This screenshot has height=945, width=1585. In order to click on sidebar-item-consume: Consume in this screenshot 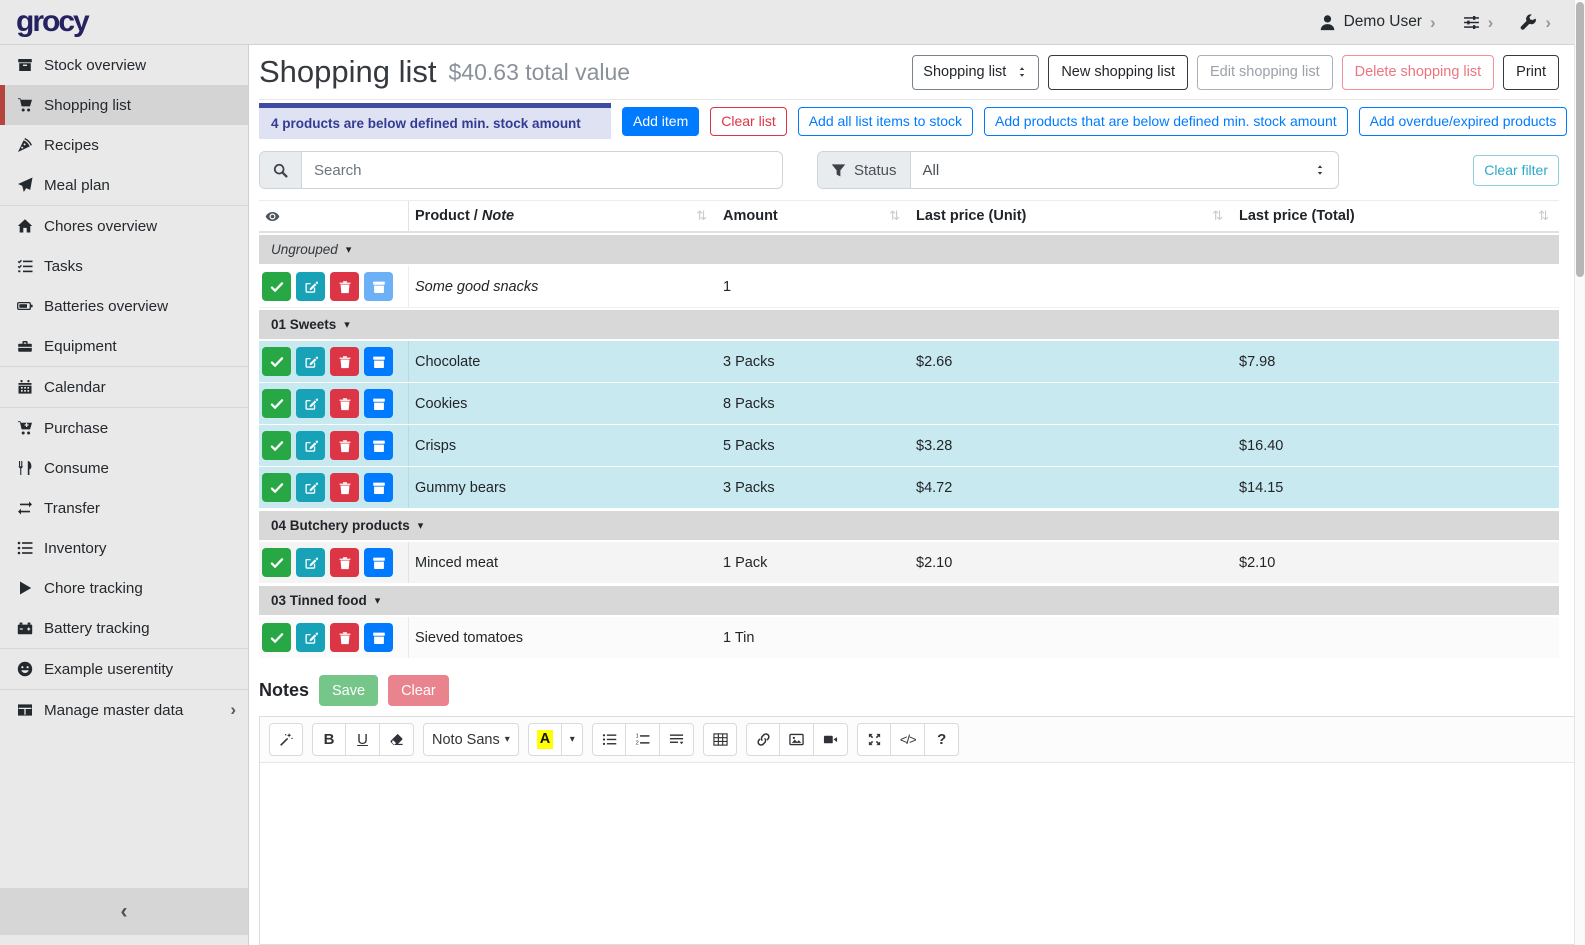, I will do `click(124, 468)`.